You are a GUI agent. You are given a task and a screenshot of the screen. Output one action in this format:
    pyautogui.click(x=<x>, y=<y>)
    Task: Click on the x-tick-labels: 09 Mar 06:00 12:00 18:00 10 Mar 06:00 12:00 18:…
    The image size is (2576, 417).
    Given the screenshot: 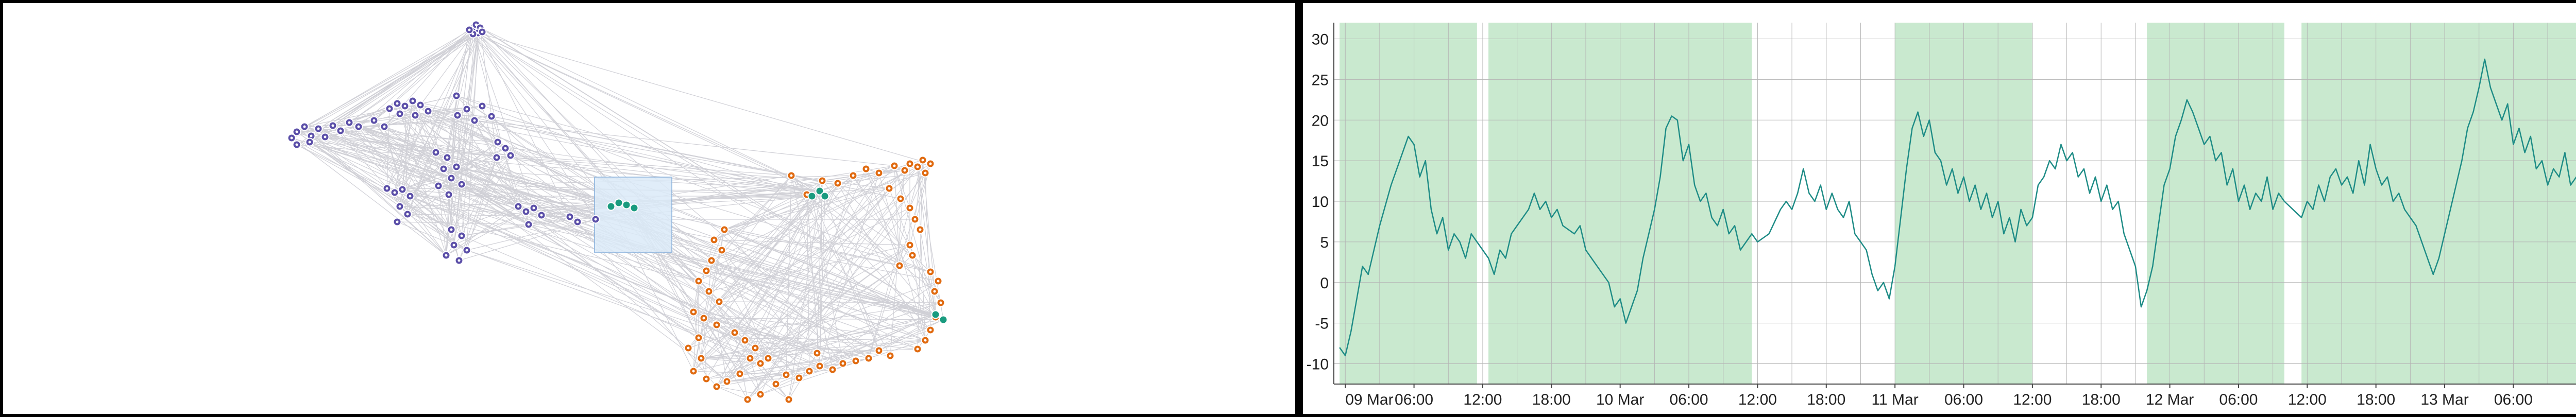 What is the action you would take?
    pyautogui.click(x=1939, y=396)
    